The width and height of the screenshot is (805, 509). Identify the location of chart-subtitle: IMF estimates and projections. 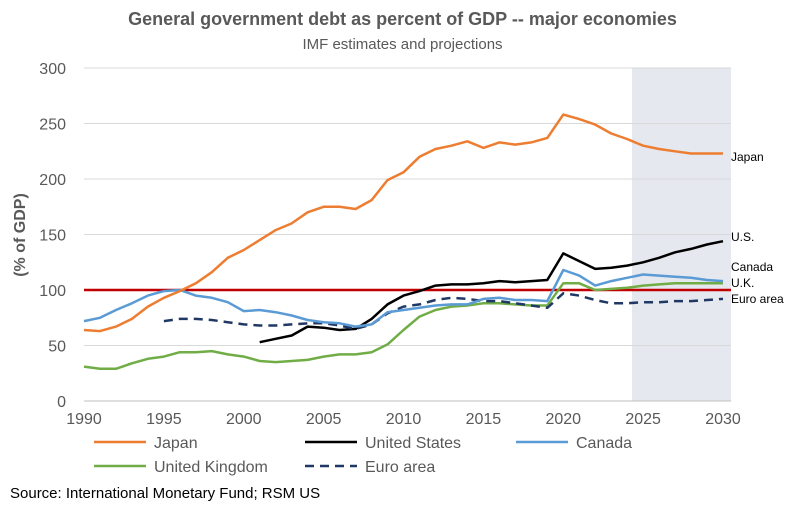
(402, 44).